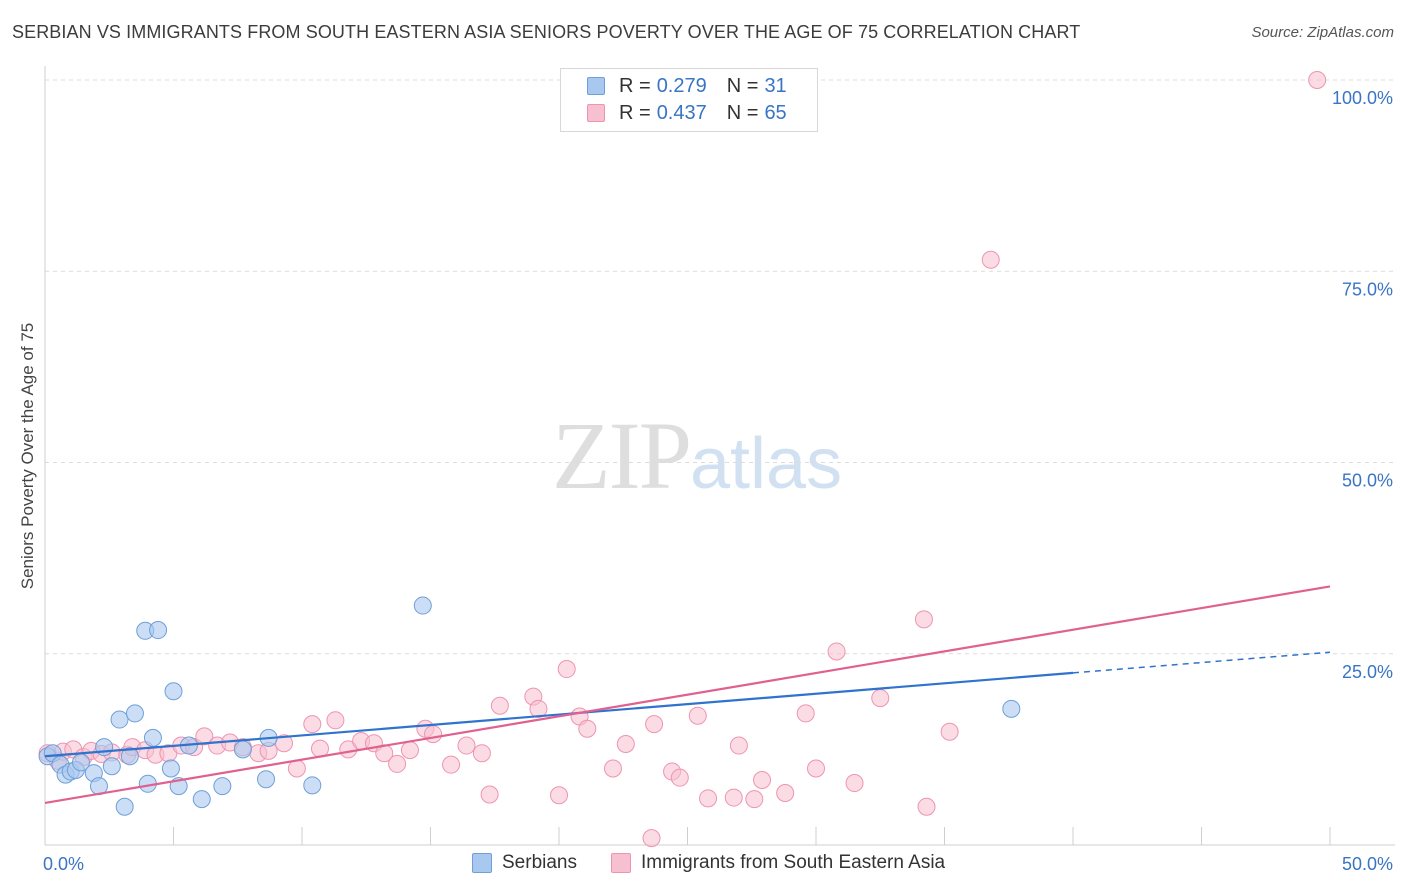 The width and height of the screenshot is (1406, 892). I want to click on correlation-legend: R = 0.279 N = 31 R = 0.437 N = 65, so click(689, 100).